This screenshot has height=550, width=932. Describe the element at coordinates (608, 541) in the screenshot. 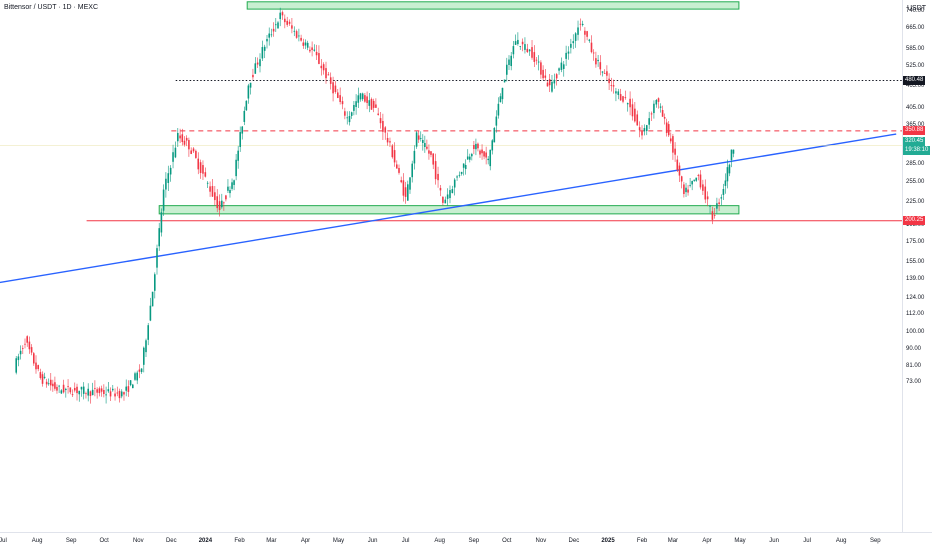

I see `x-tick-label: 2025` at that location.